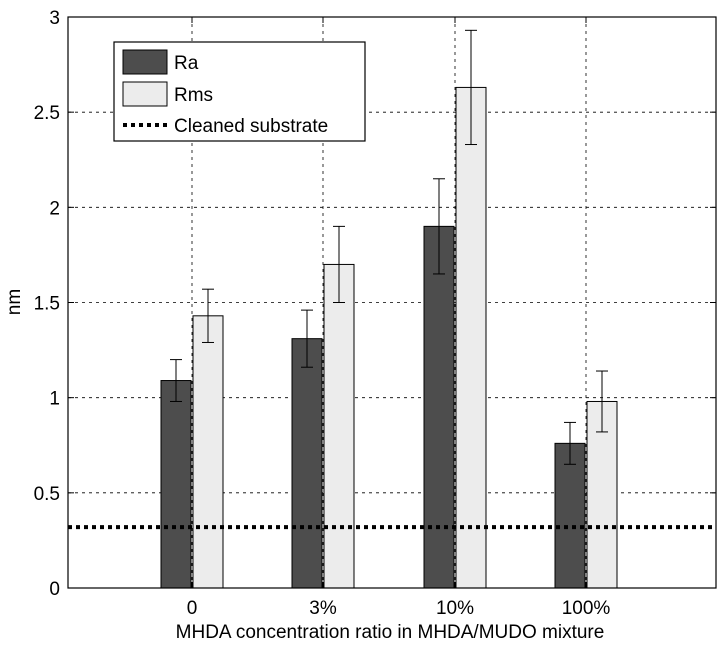 The width and height of the screenshot is (722, 647). I want to click on x-tick-label: 10%, so click(455, 608).